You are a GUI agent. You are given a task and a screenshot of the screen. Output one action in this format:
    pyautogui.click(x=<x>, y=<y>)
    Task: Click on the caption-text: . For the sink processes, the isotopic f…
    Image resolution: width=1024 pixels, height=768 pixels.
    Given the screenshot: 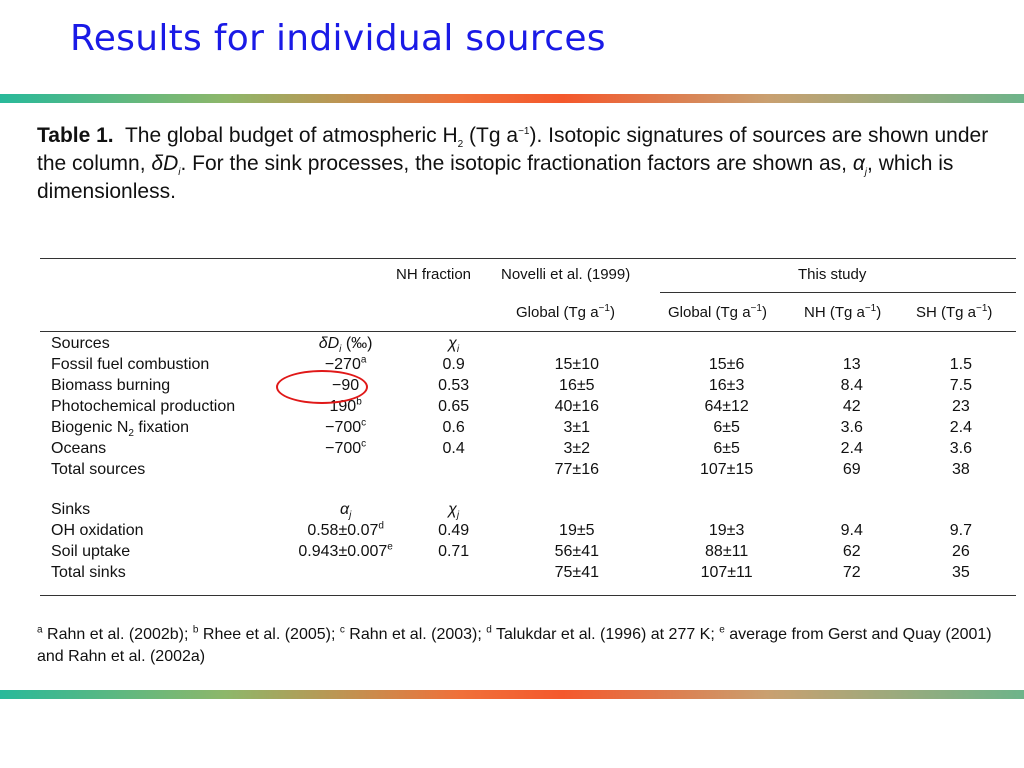 What is the action you would take?
    pyautogui.click(x=516, y=163)
    